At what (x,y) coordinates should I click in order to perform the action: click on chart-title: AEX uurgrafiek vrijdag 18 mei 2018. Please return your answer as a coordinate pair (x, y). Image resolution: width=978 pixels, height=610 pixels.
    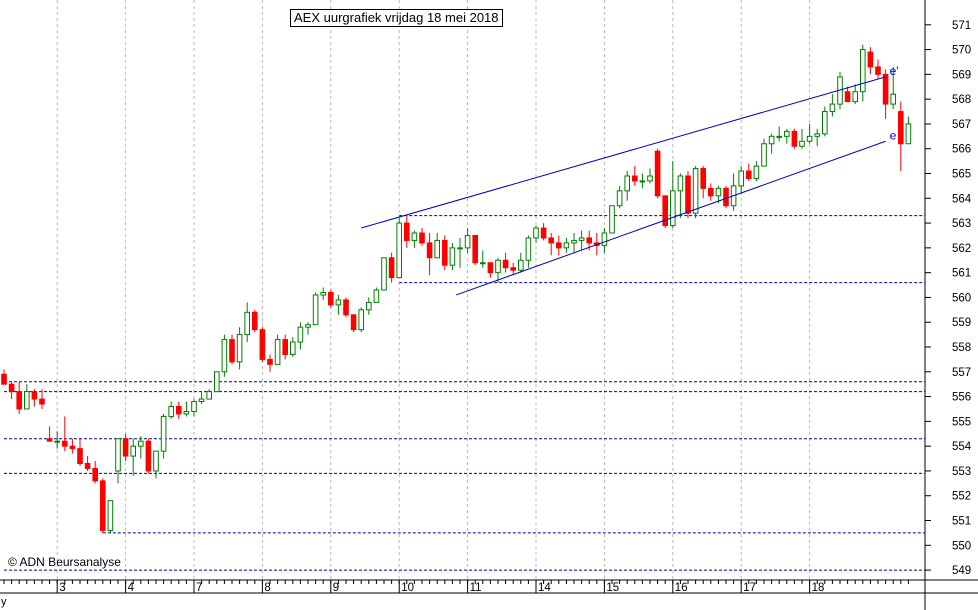
    Looking at the image, I should click on (396, 18).